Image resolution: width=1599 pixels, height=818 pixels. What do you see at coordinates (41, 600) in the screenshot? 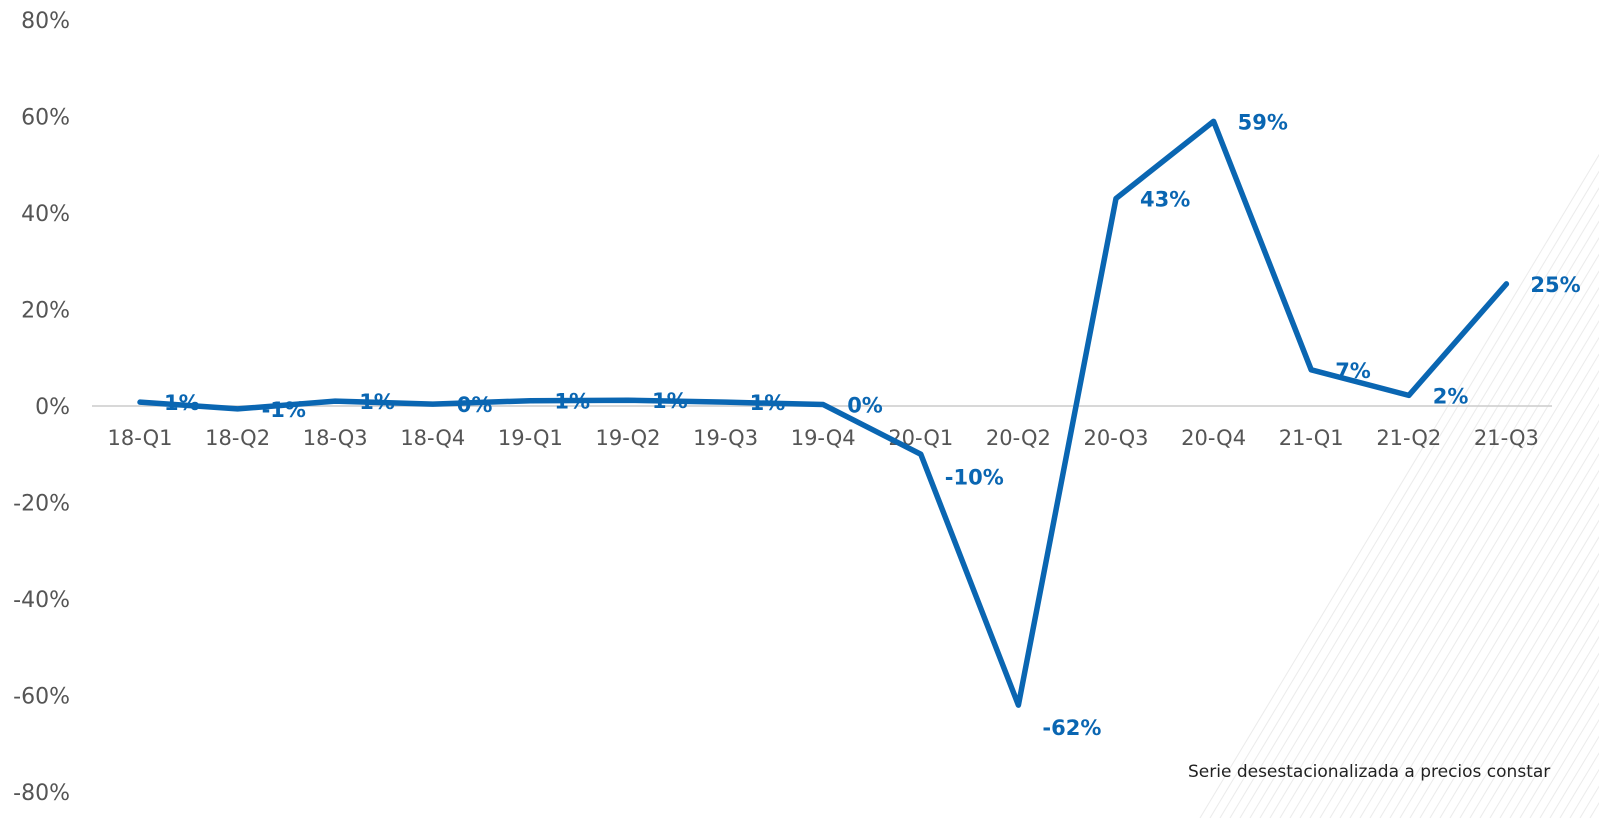
I see `y-tick-label: -40%` at bounding box center [41, 600].